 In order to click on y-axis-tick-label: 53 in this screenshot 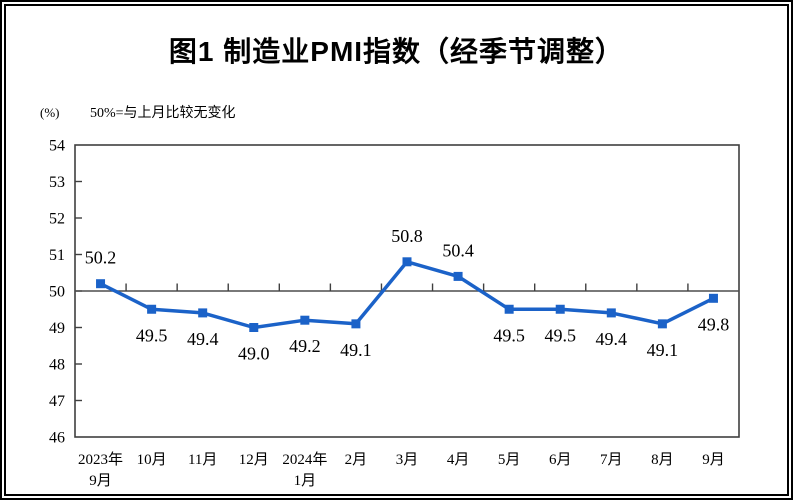, I will do `click(57, 182)`.